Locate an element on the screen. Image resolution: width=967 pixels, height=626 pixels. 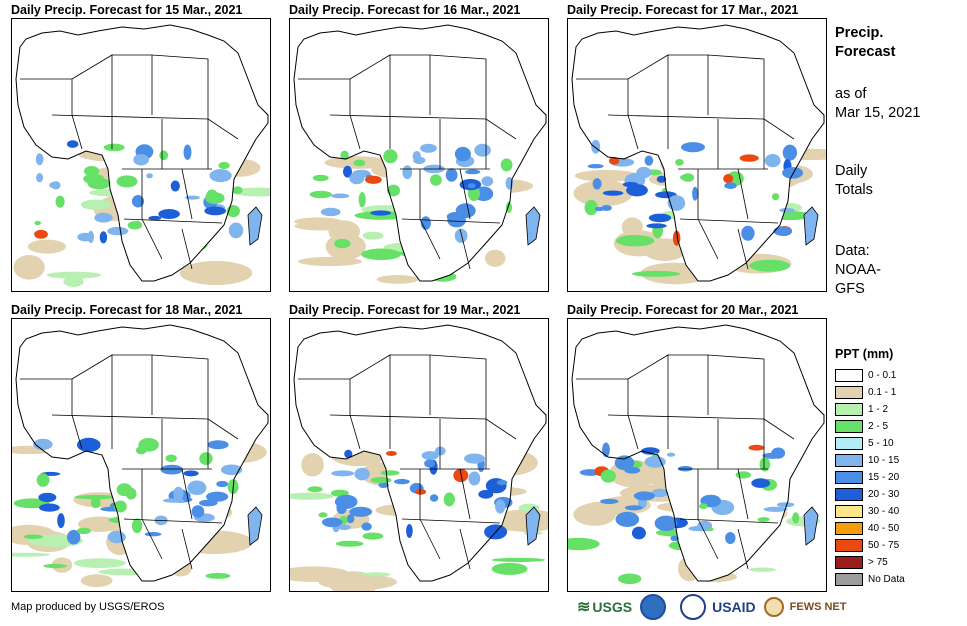
legend-label: No Data is located at coordinates (886, 579).